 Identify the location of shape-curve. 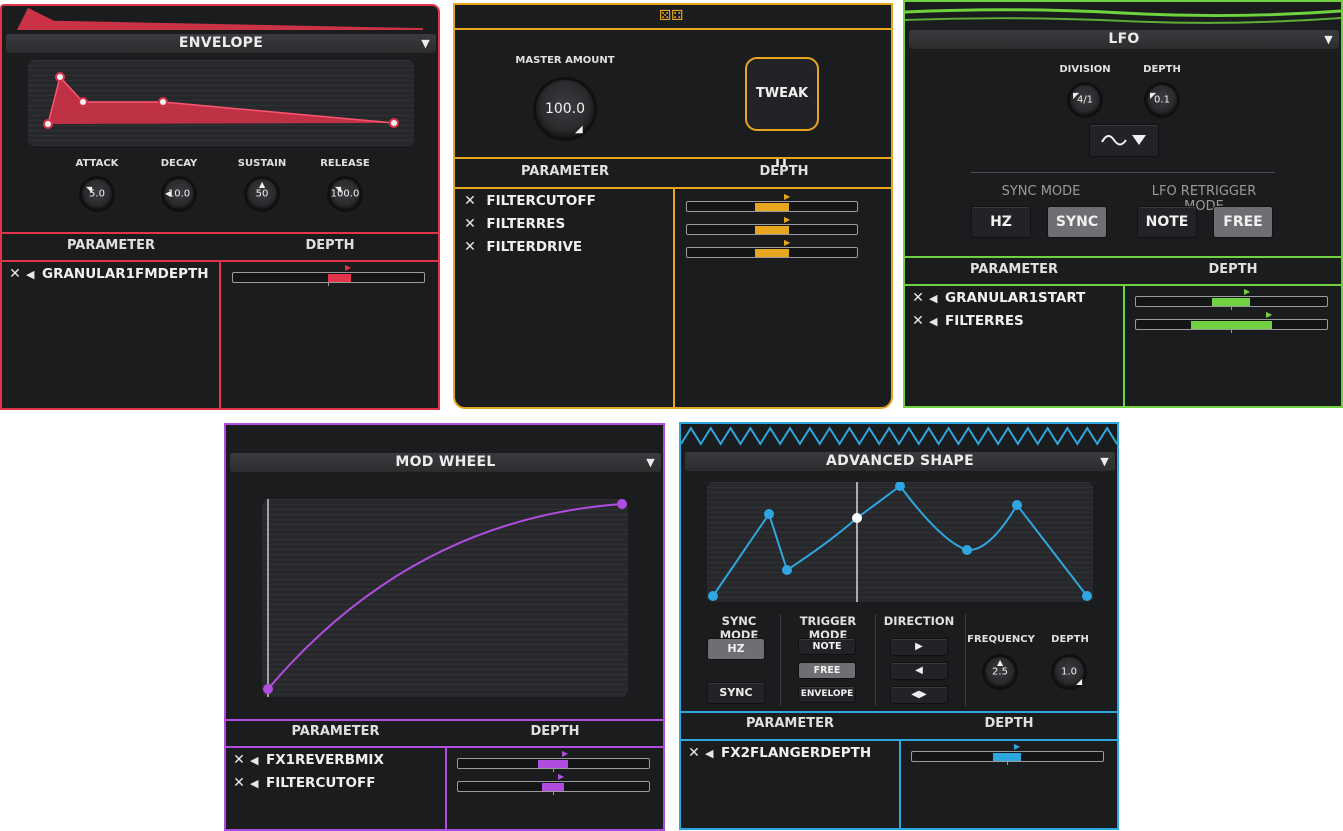
(900, 542).